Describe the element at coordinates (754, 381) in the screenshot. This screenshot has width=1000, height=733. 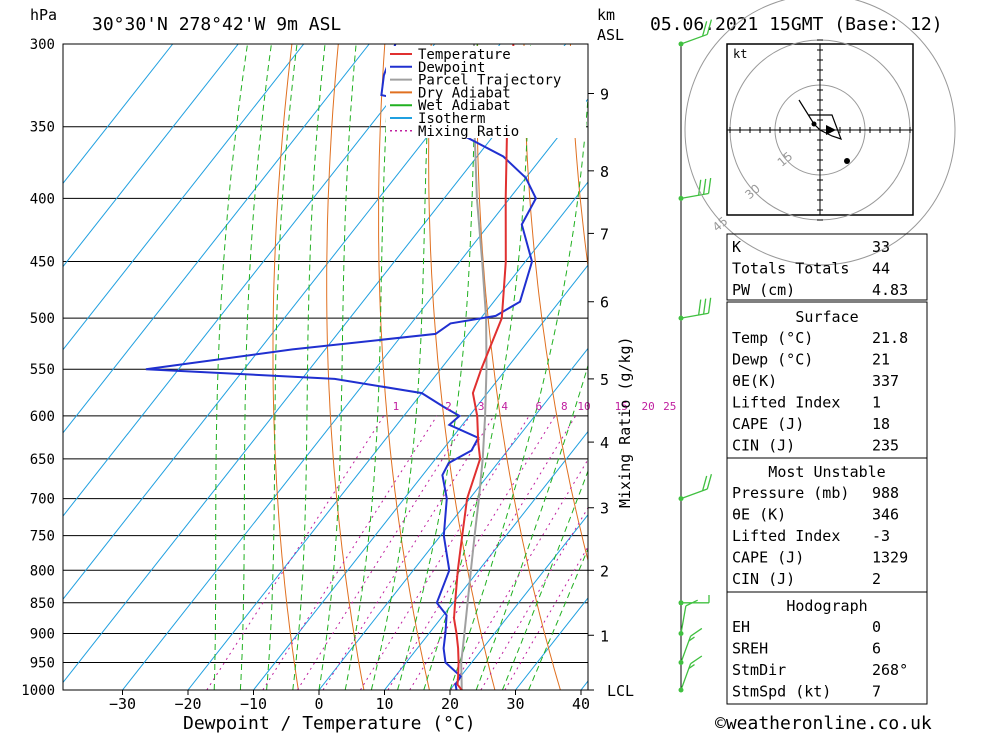
I see `stats-label: θE(K)` at that location.